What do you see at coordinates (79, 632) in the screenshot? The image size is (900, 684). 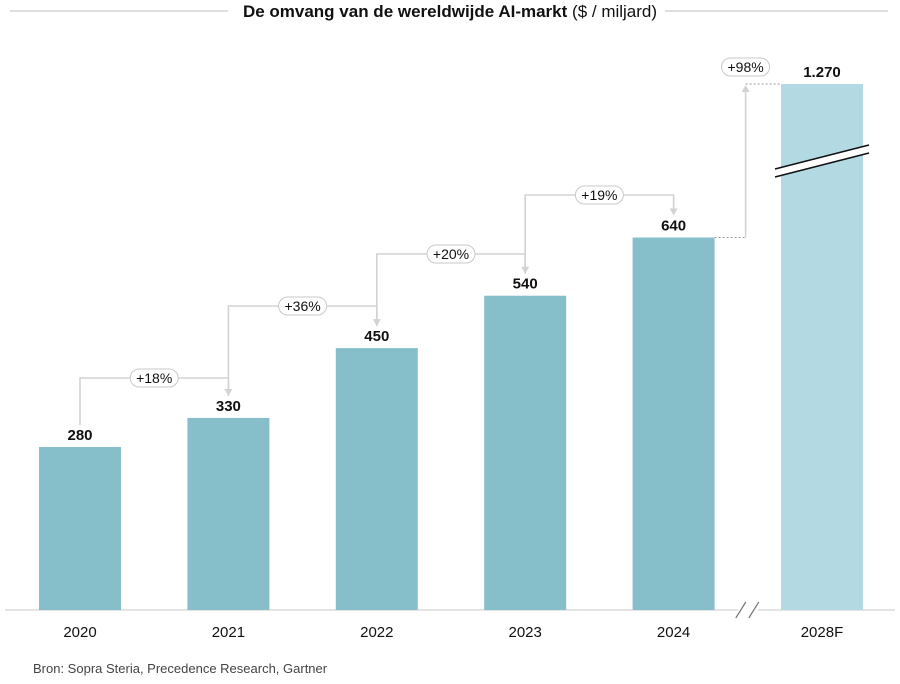 I see `category-label-2020: 2020` at bounding box center [79, 632].